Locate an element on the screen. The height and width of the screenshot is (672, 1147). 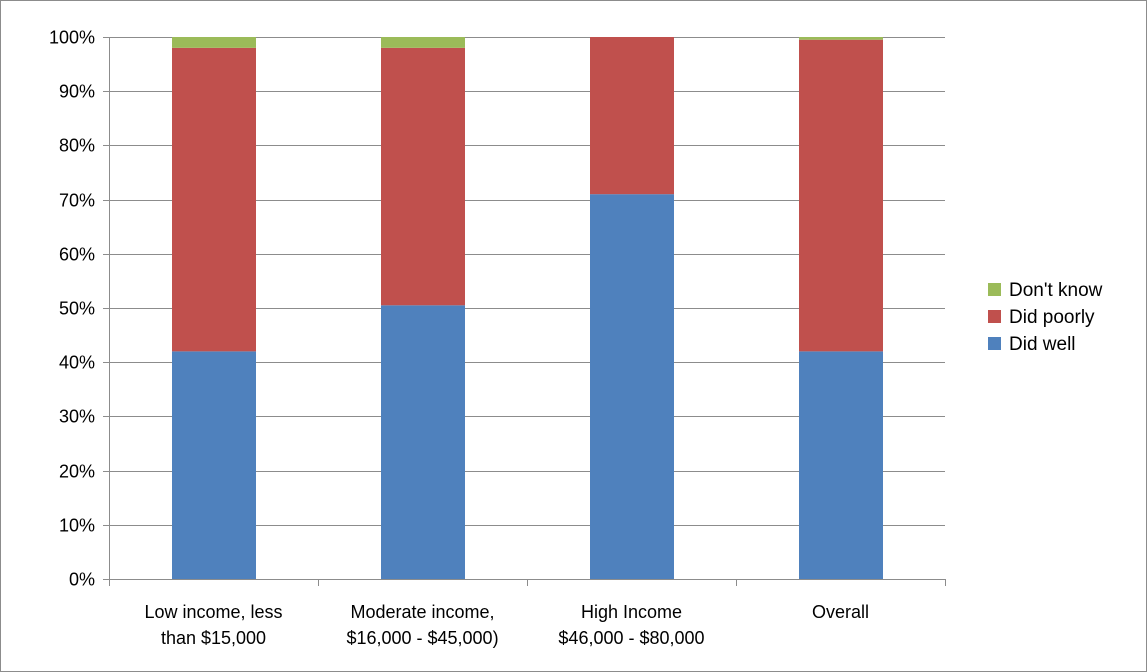
legend: Don't know Did poorly Did well is located at coordinates (1045, 317).